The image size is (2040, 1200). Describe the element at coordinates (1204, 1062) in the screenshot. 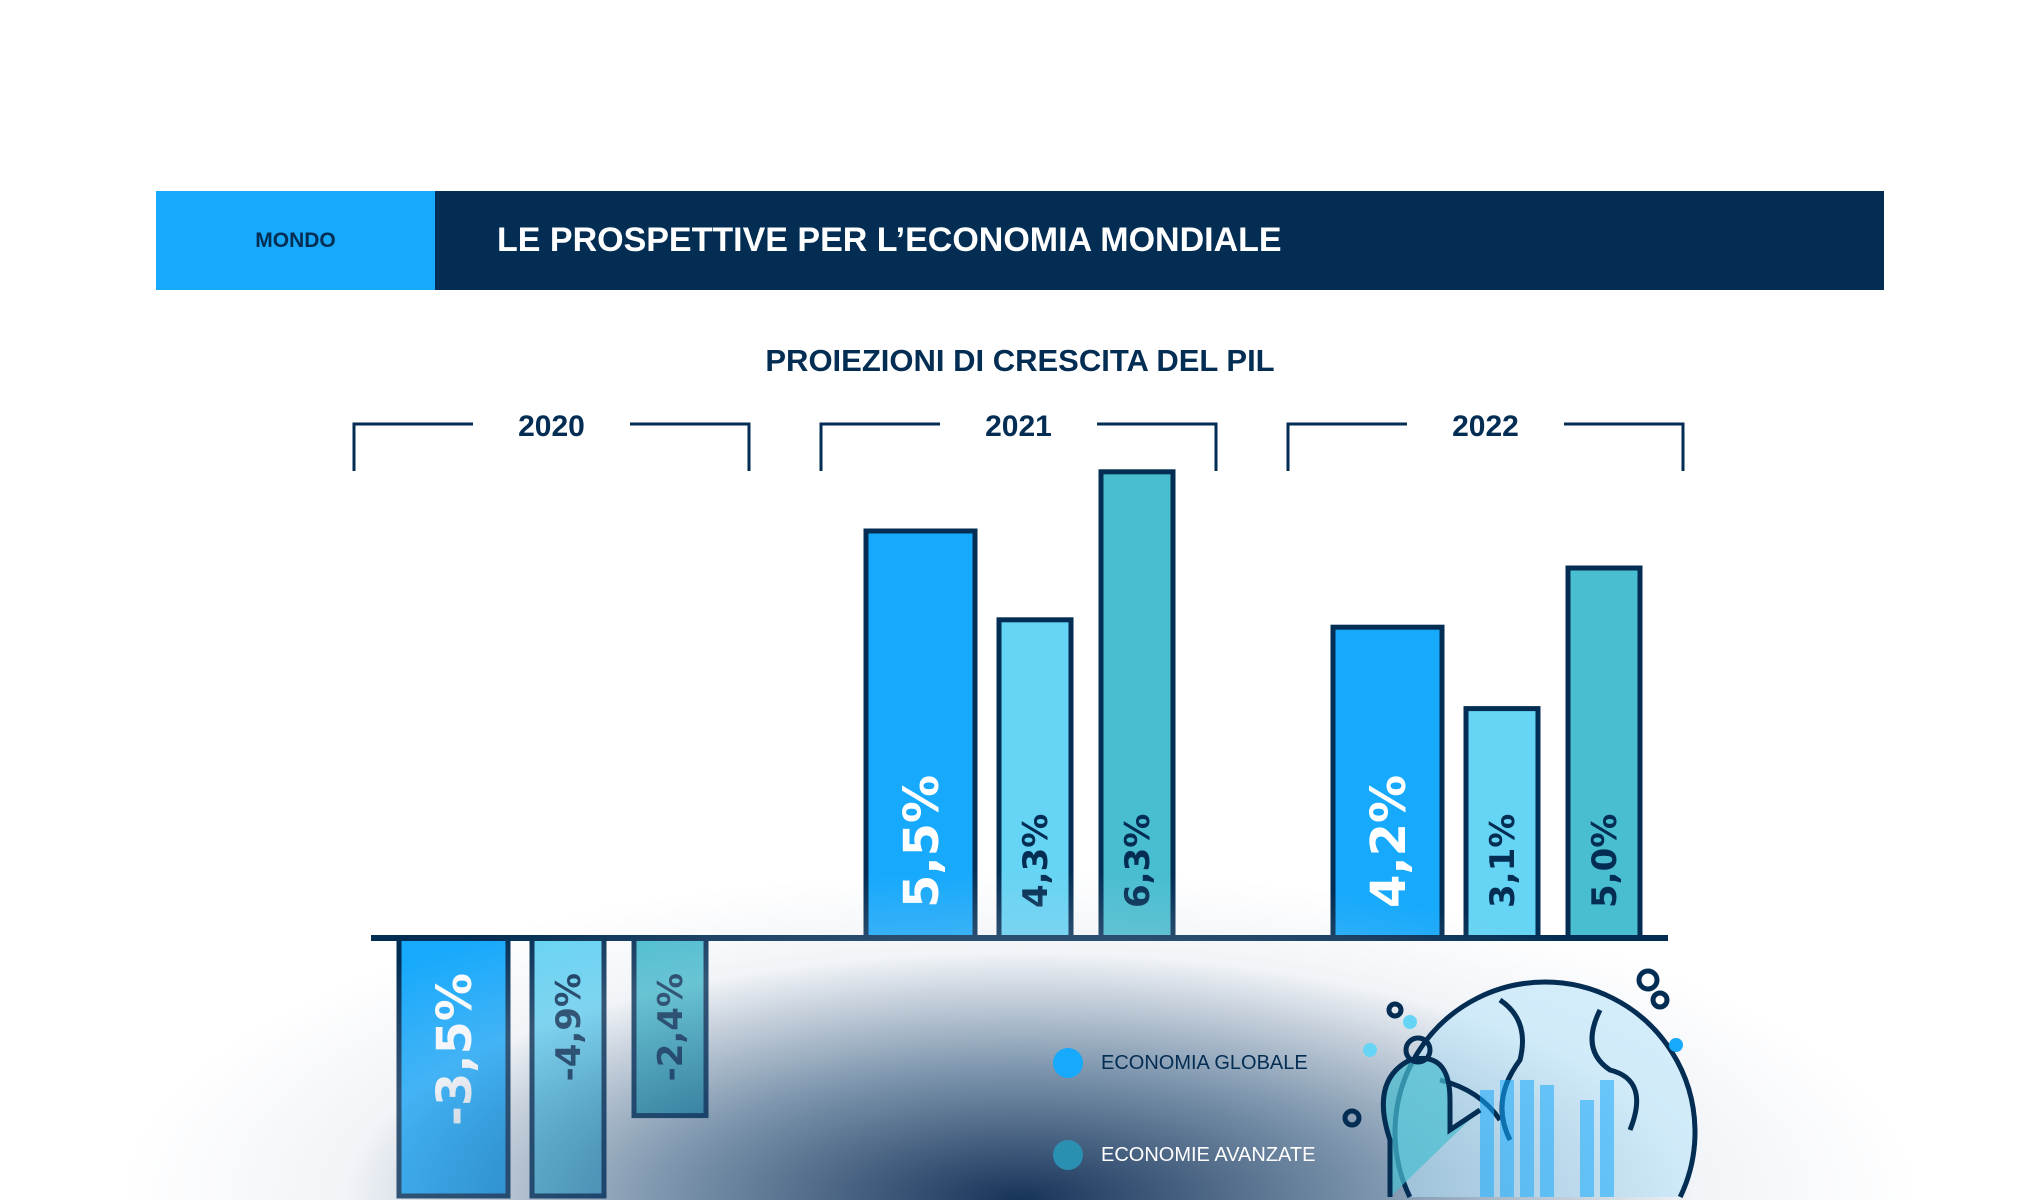

I see `legend-label: ECONOMIA GLOBALE` at that location.